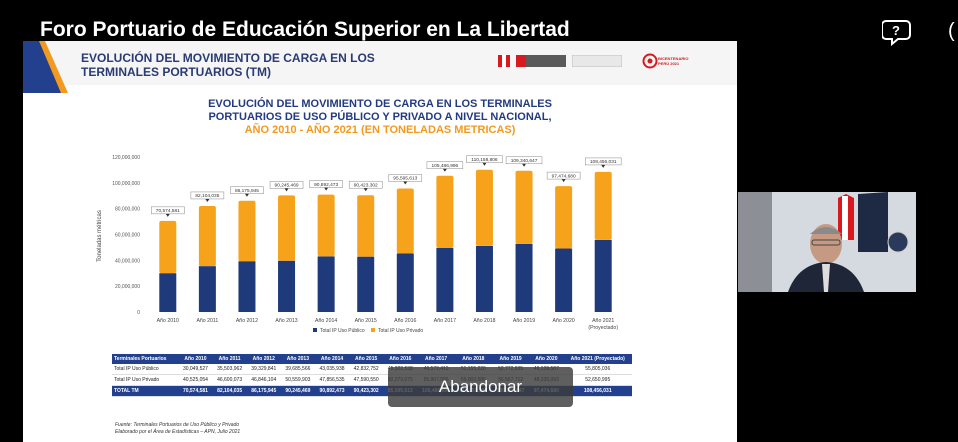  I want to click on legend-label-publico: Total IP Uso Público, so click(342, 331).